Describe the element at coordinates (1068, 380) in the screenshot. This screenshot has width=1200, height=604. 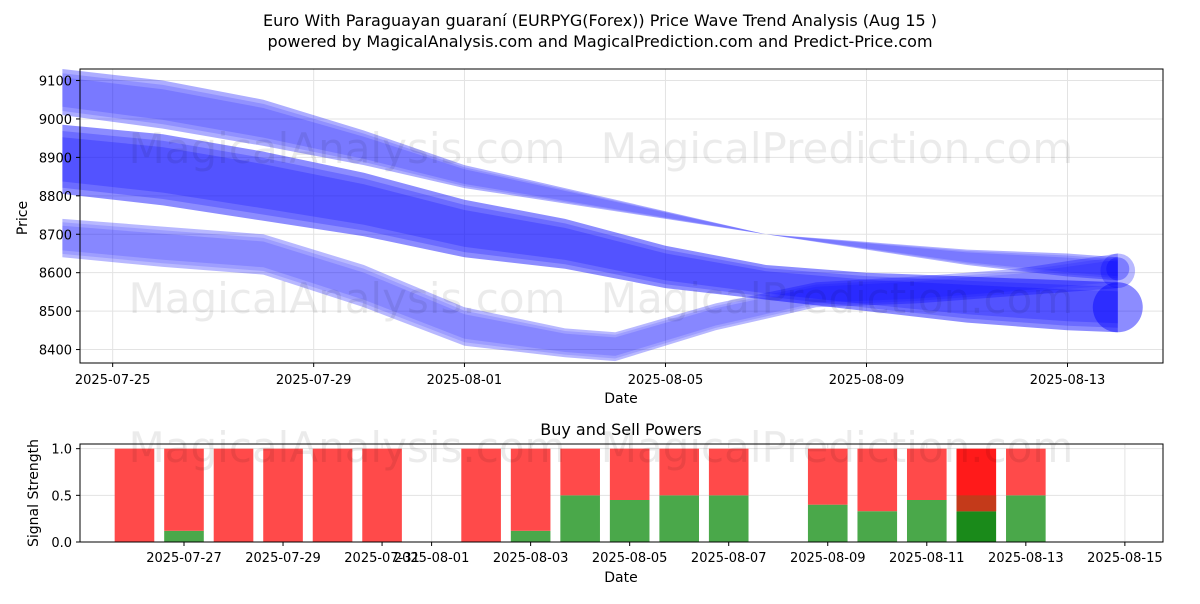
I see `price-x-tick-label: 2025-08-13` at that location.